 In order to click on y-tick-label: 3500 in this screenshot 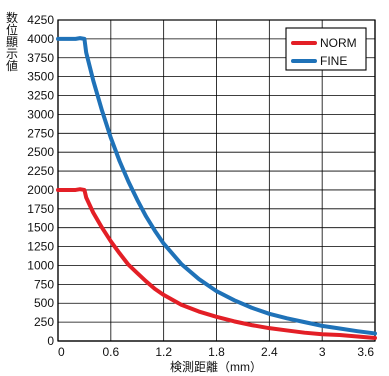, I will do `click(40, 77)`.